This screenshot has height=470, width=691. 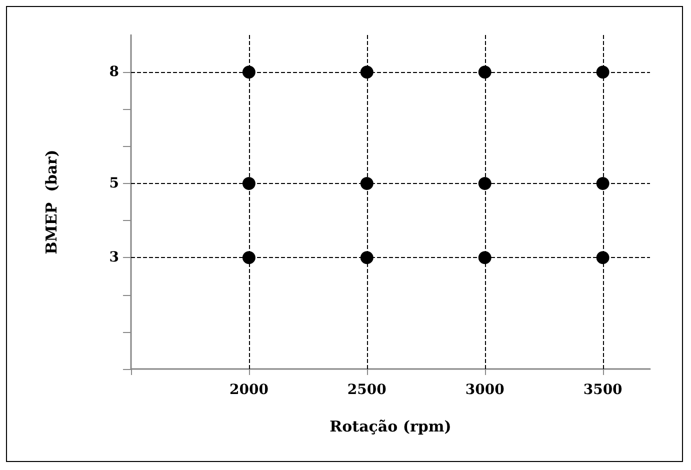 I want to click on x-tick-label: 3500, so click(x=603, y=390).